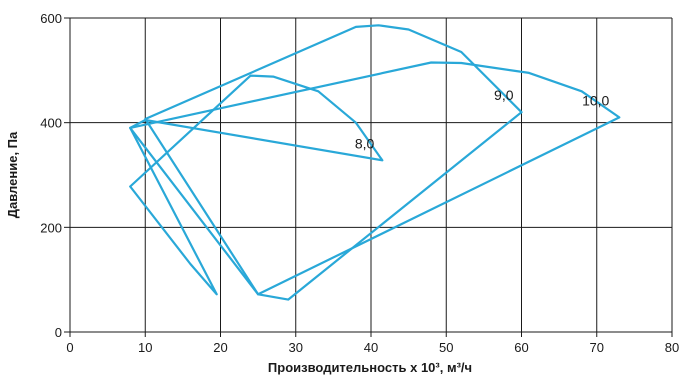  What do you see at coordinates (504, 95) in the screenshot?
I see `series-label-2: 9,0` at bounding box center [504, 95].